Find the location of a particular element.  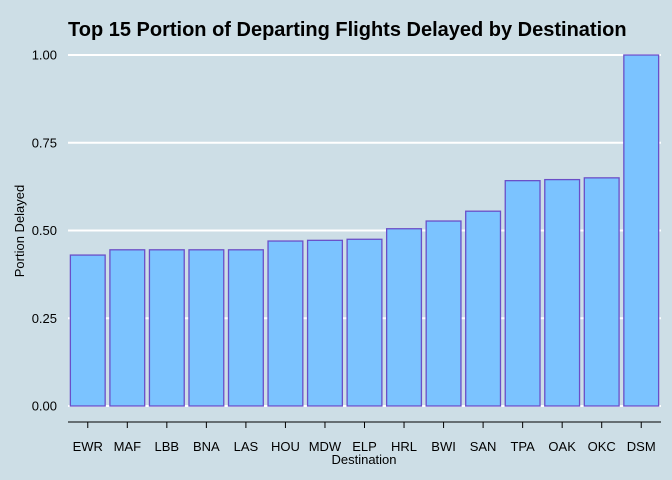

y-tick-label: 0.00 is located at coordinates (44, 406).